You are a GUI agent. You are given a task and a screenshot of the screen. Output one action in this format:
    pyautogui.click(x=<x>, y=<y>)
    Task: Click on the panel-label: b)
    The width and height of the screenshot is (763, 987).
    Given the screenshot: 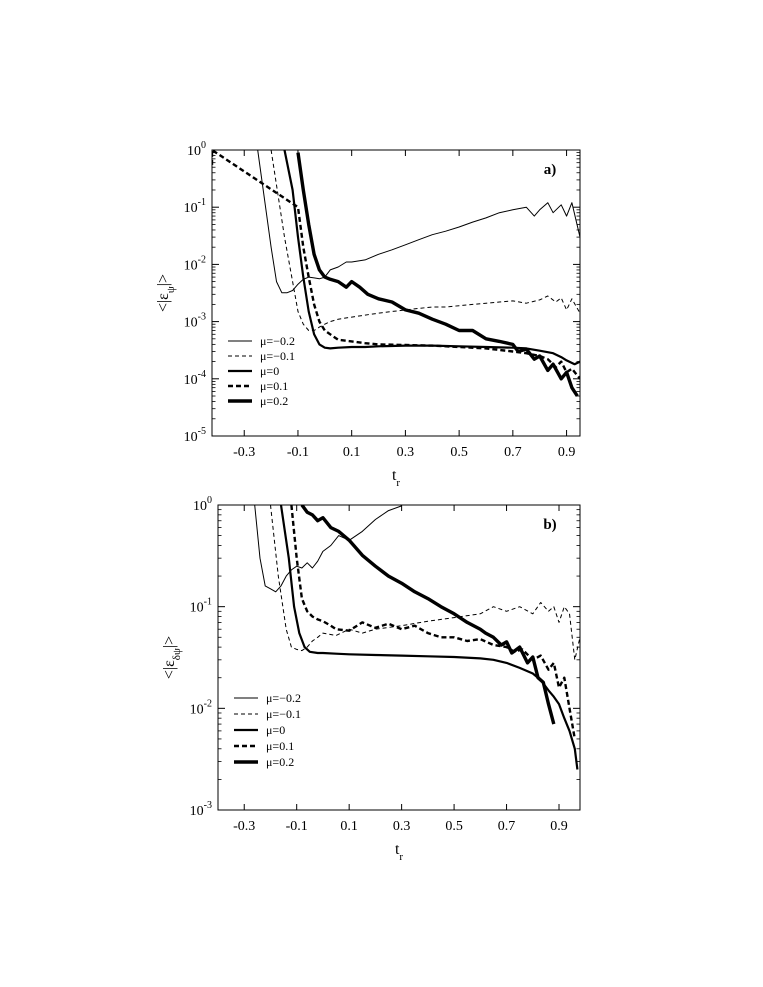 What is the action you would take?
    pyautogui.click(x=549, y=525)
    